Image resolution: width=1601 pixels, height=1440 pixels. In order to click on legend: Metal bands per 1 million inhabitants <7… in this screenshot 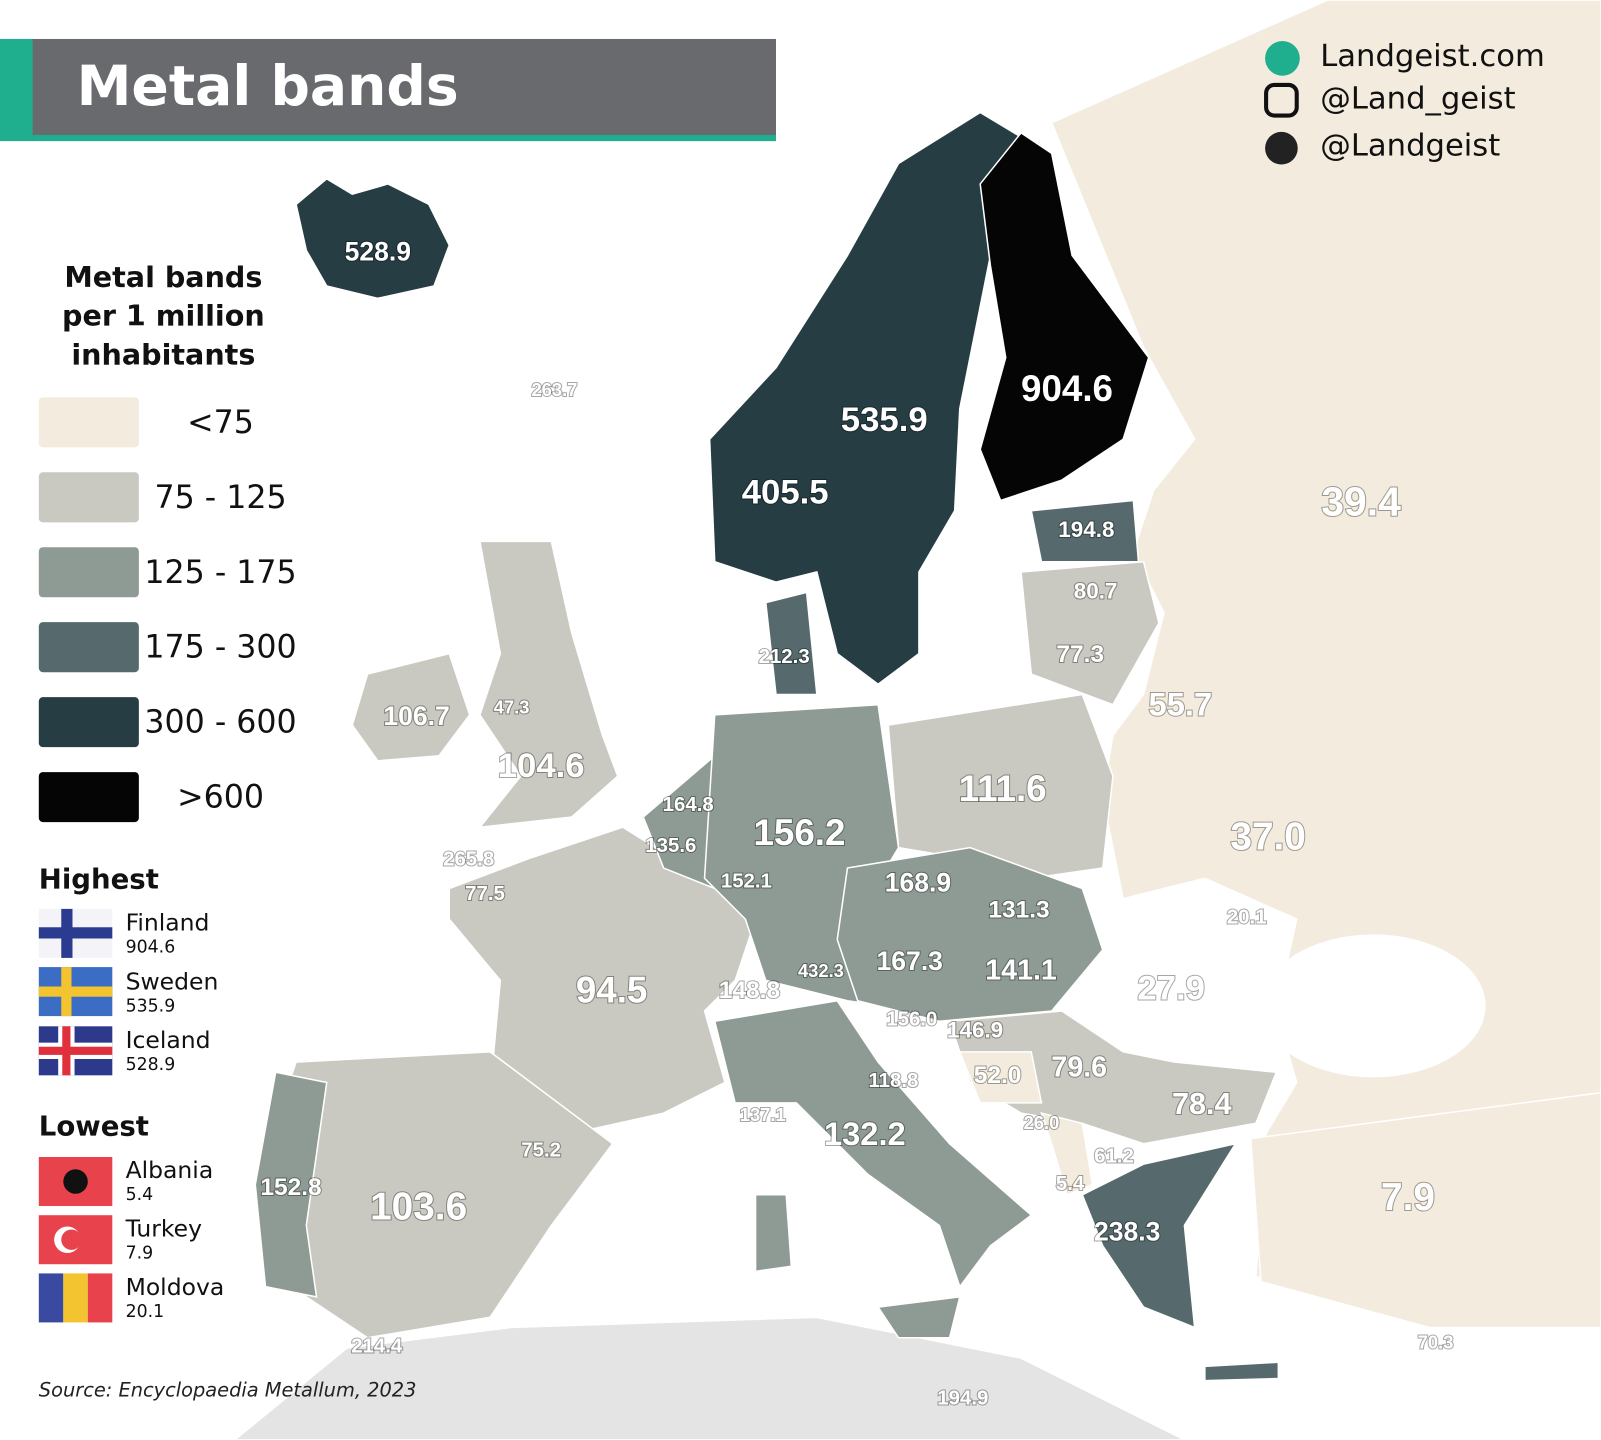, I will do `click(167, 541)`.